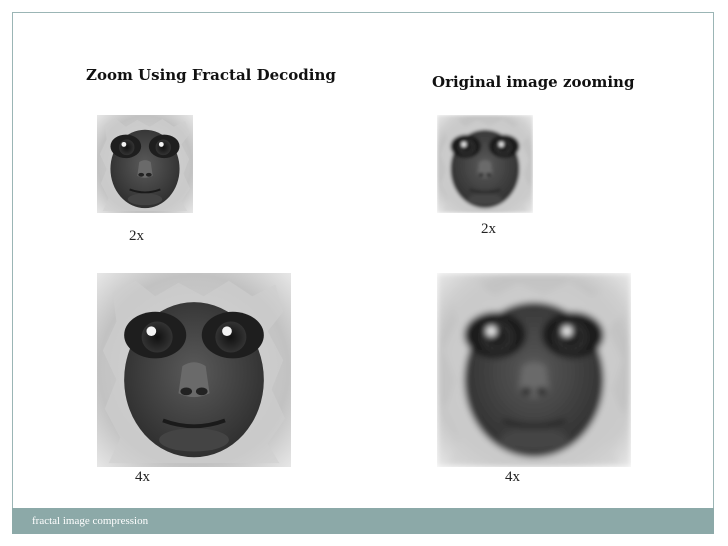 The width and height of the screenshot is (728, 546). Describe the element at coordinates (485, 164) in the screenshot. I see `original-zoom-2x-image` at that location.